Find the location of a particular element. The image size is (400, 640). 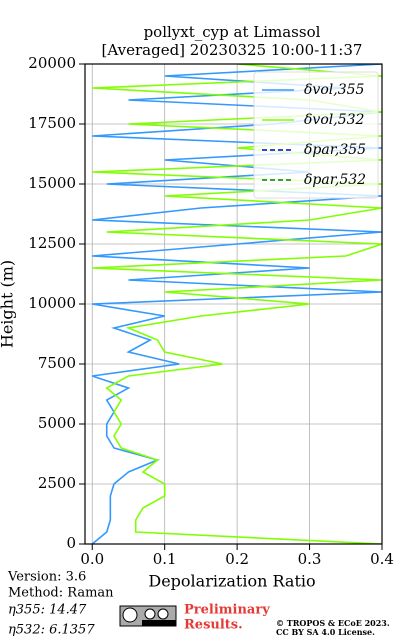

legend-box is located at coordinates (316, 135).